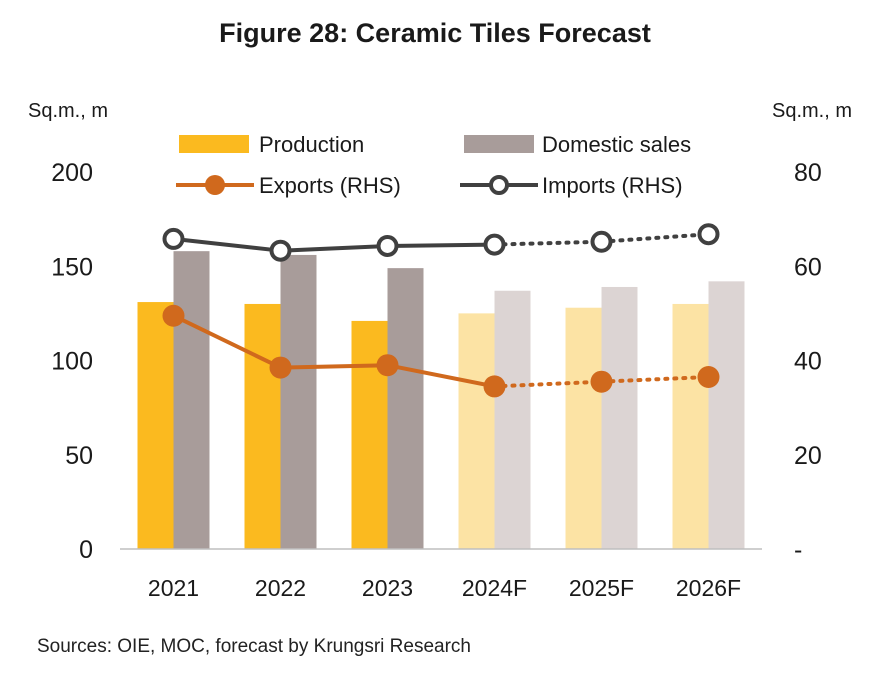 This screenshot has width=870, height=686. I want to click on x-tick-label-2023: 2023, so click(387, 588).